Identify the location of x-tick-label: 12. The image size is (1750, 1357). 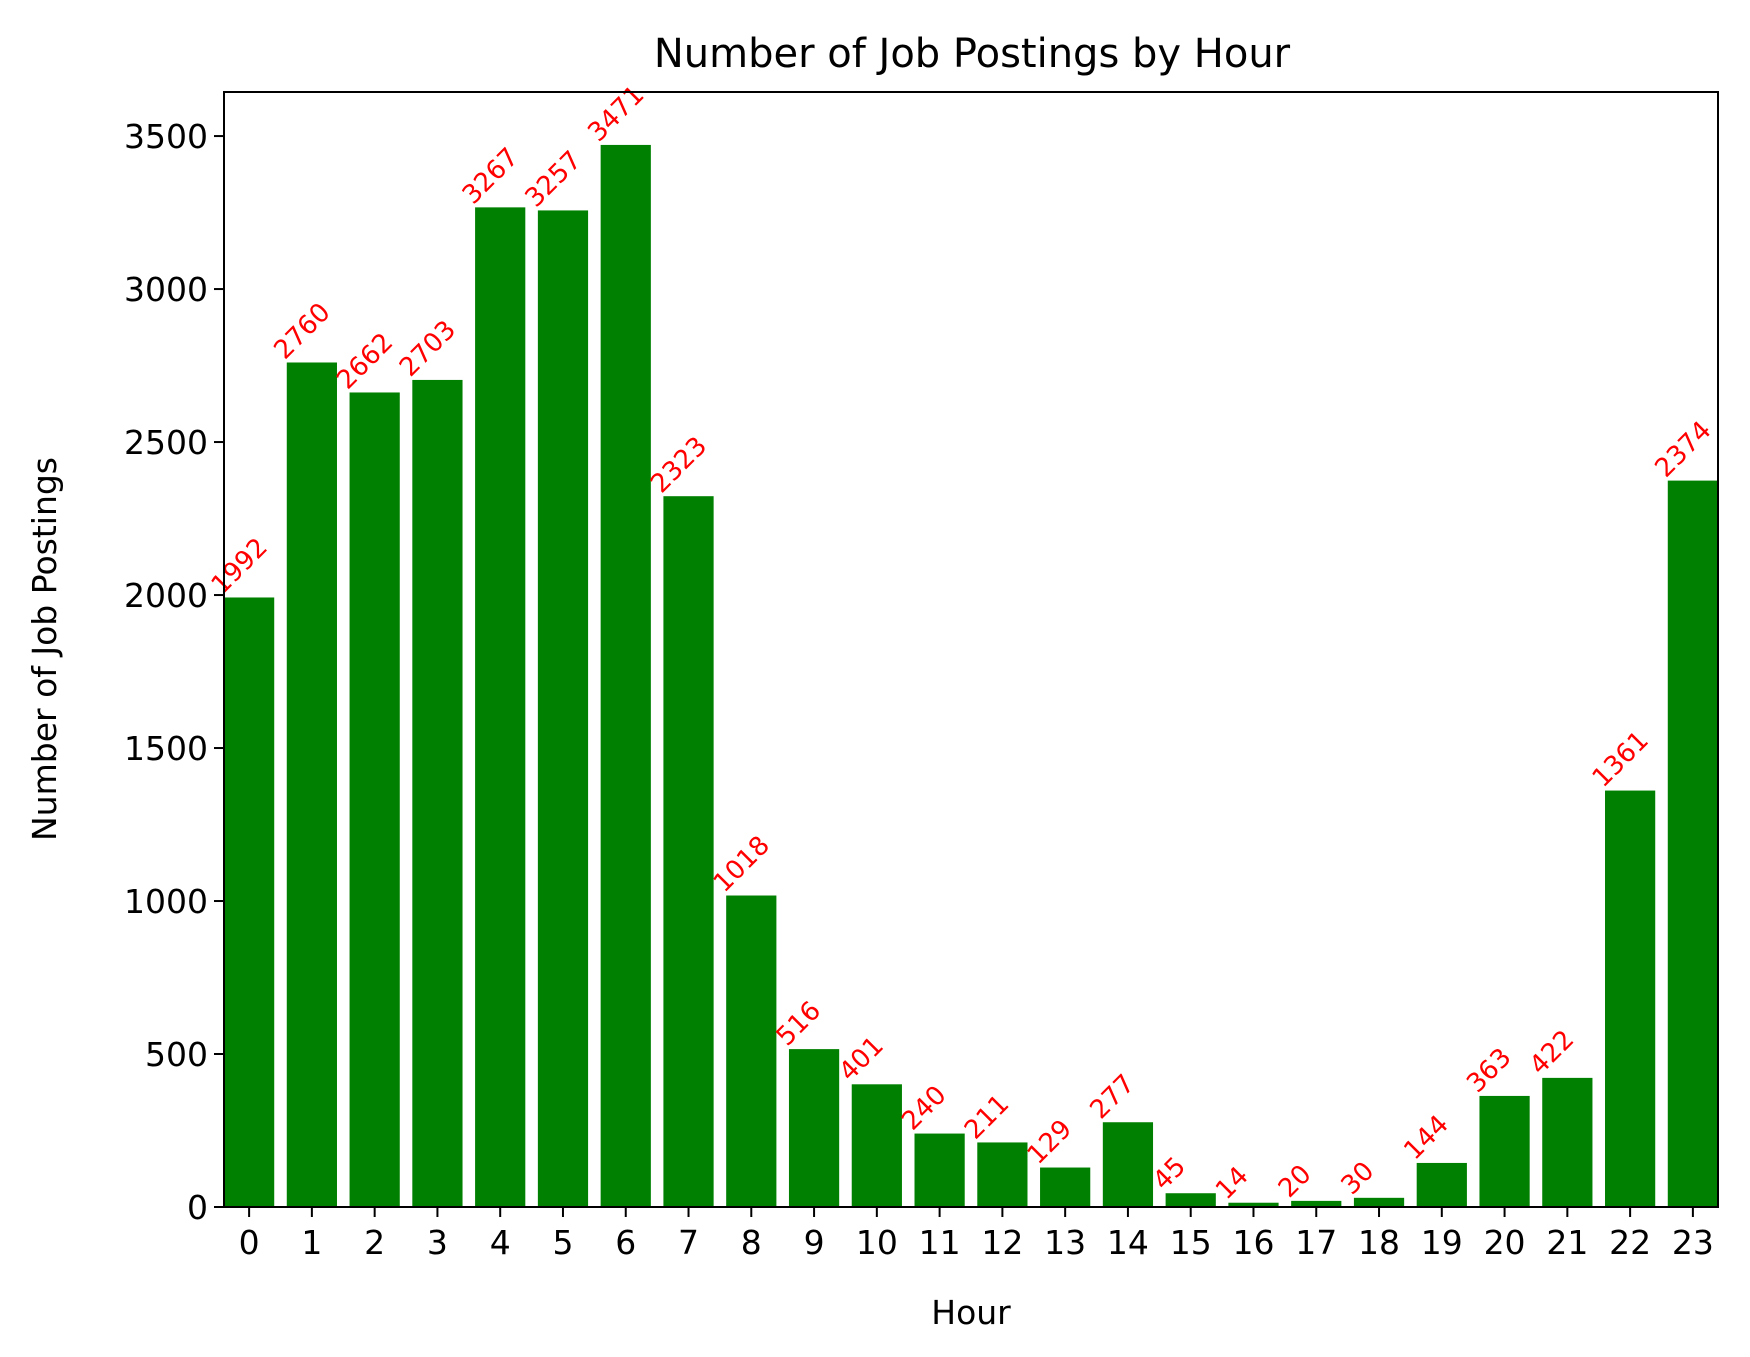
(1002, 1242).